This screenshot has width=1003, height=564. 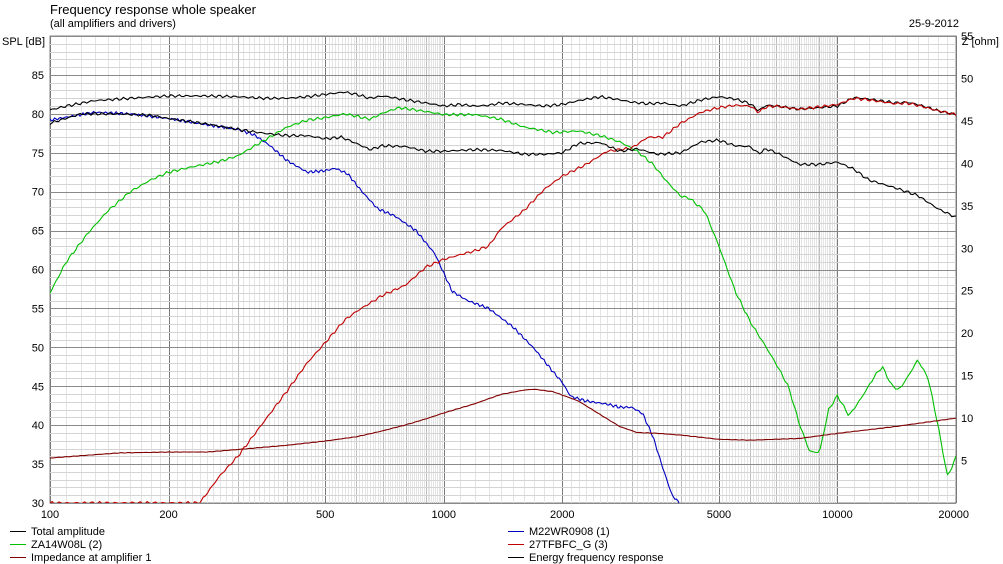 What do you see at coordinates (967, 37) in the screenshot?
I see `y2-tick-label: 55` at bounding box center [967, 37].